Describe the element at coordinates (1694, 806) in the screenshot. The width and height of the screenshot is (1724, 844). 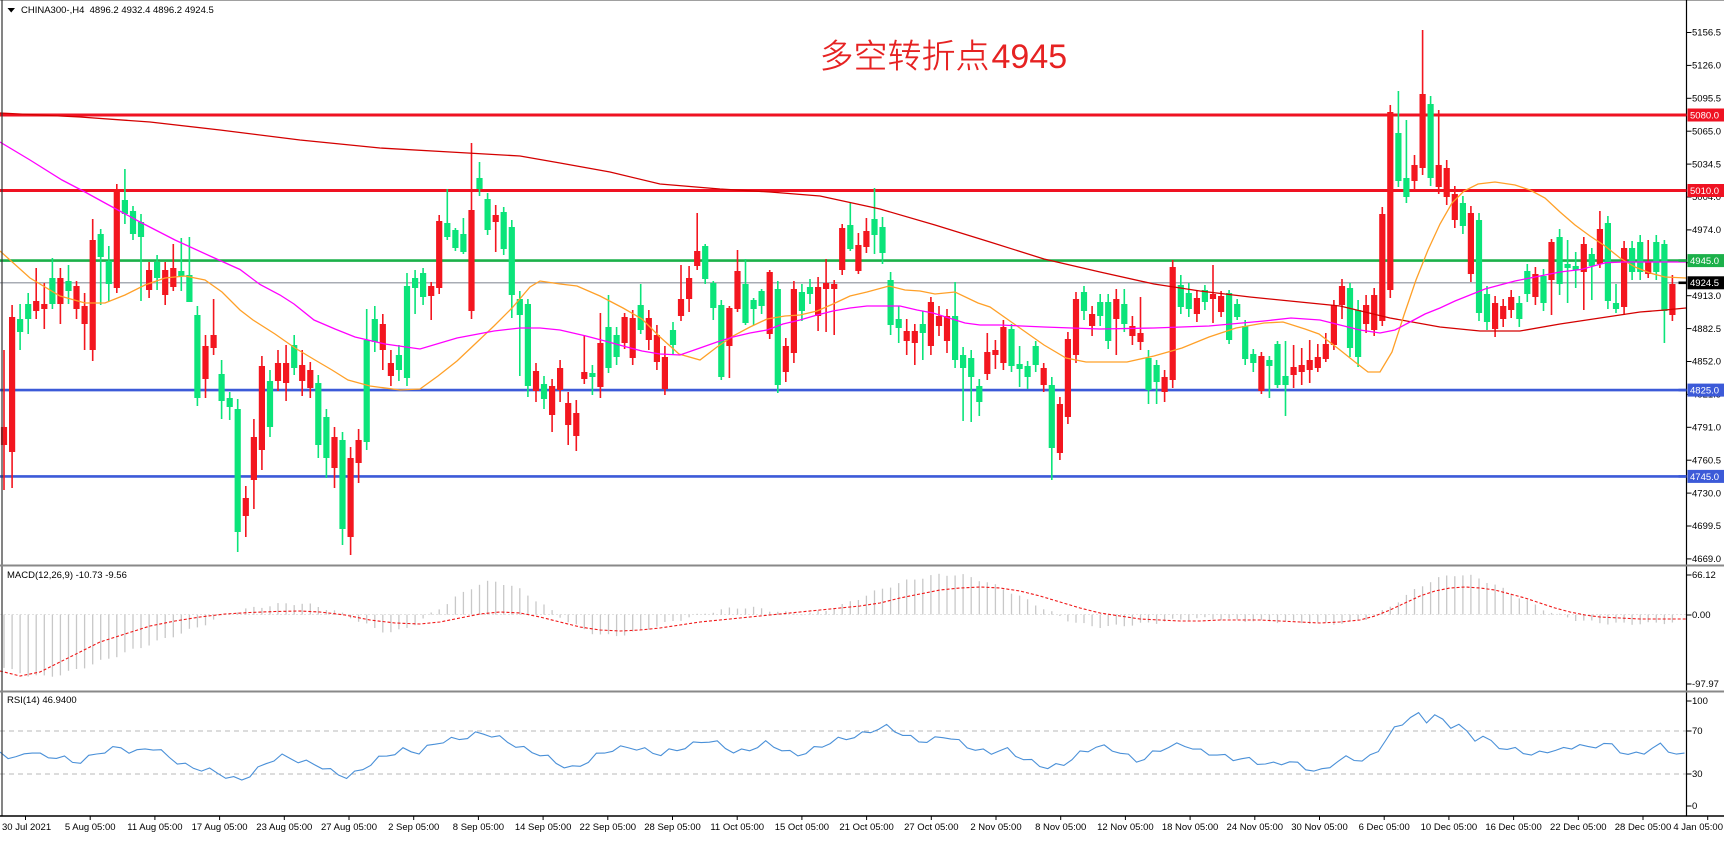
I see `svg-text: 0` at that location.